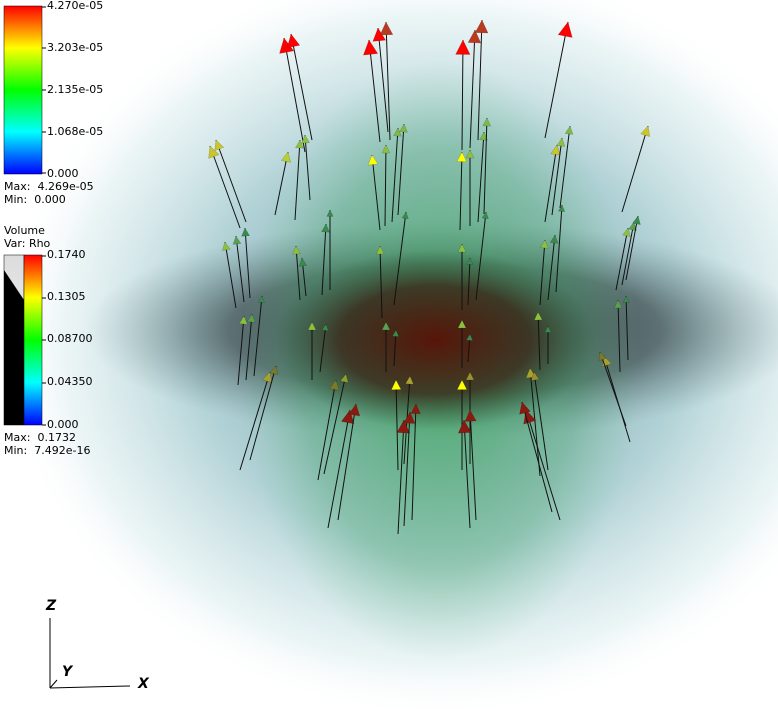  I want to click on axis-triad, so click(90, 653).